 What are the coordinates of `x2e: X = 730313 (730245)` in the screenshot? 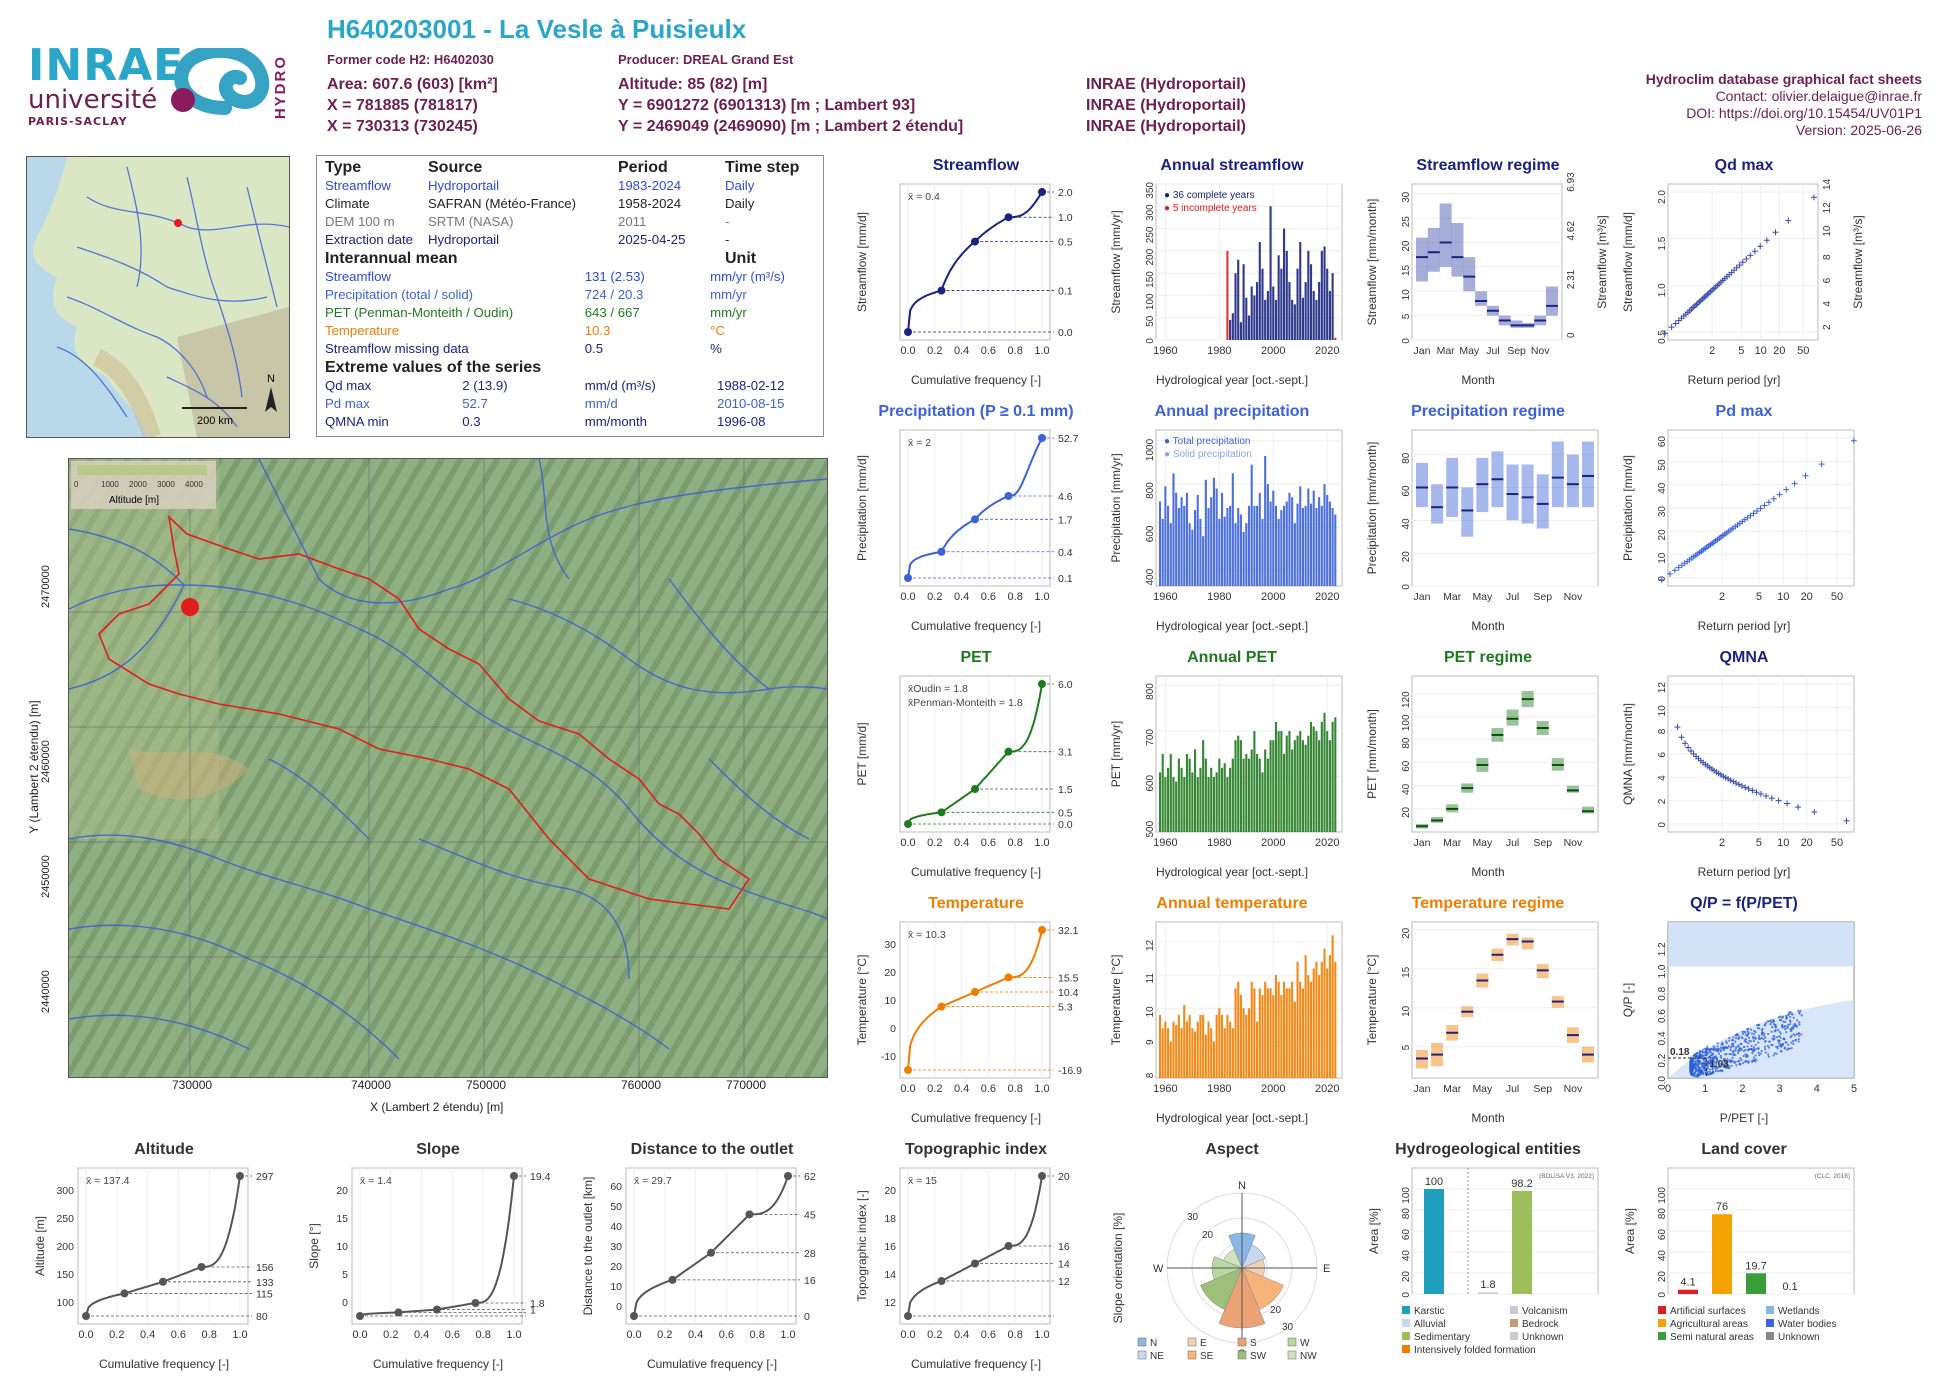 It's located at (402, 126).